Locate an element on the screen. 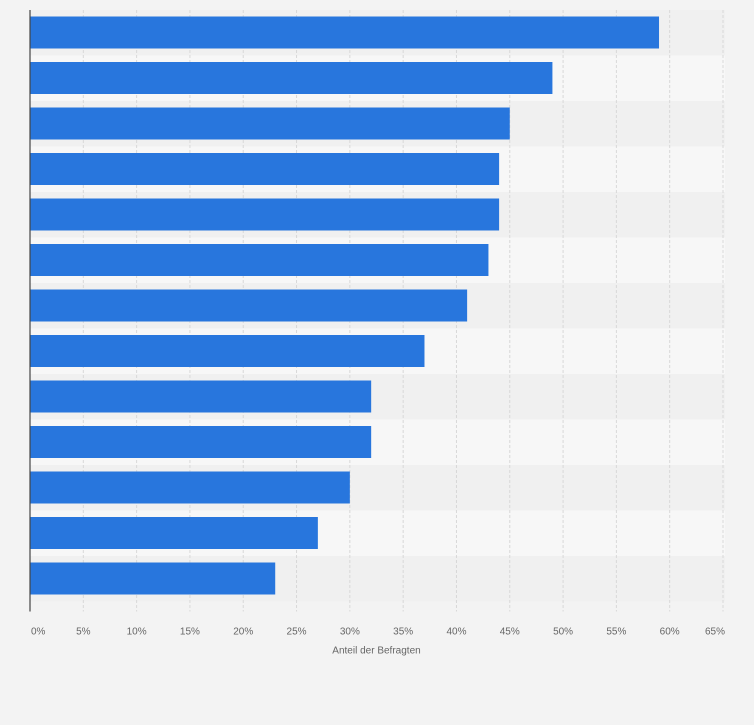 This screenshot has width=754, height=725. x-tick-label: 60% is located at coordinates (670, 632).